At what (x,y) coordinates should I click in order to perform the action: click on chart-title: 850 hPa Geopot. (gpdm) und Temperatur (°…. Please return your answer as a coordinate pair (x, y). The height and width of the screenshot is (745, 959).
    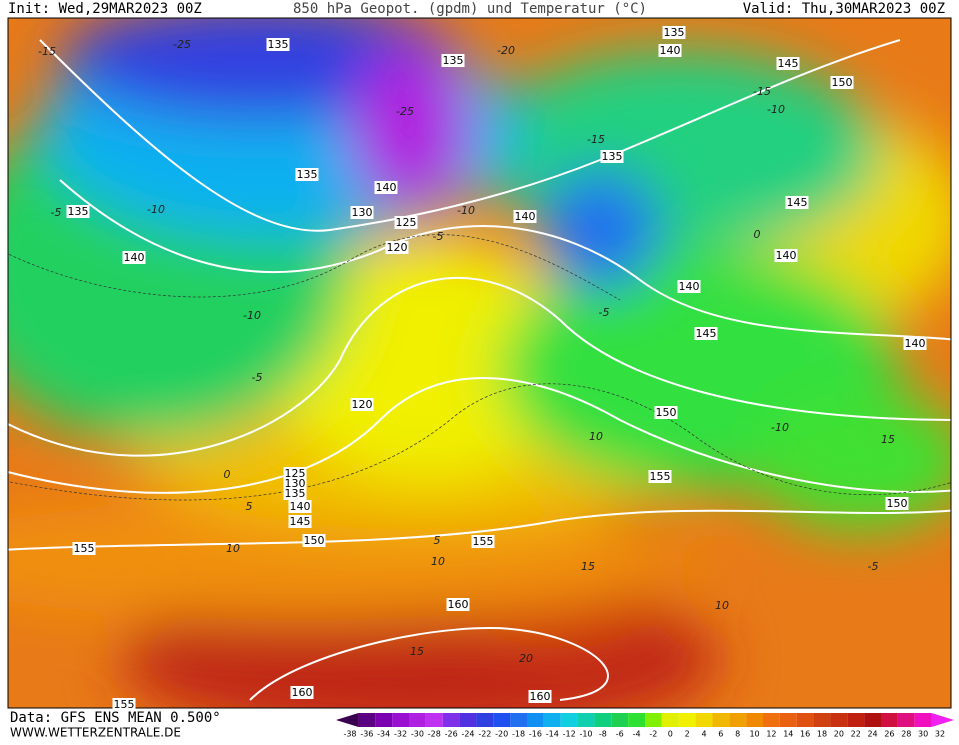
    Looking at the image, I should click on (470, 9).